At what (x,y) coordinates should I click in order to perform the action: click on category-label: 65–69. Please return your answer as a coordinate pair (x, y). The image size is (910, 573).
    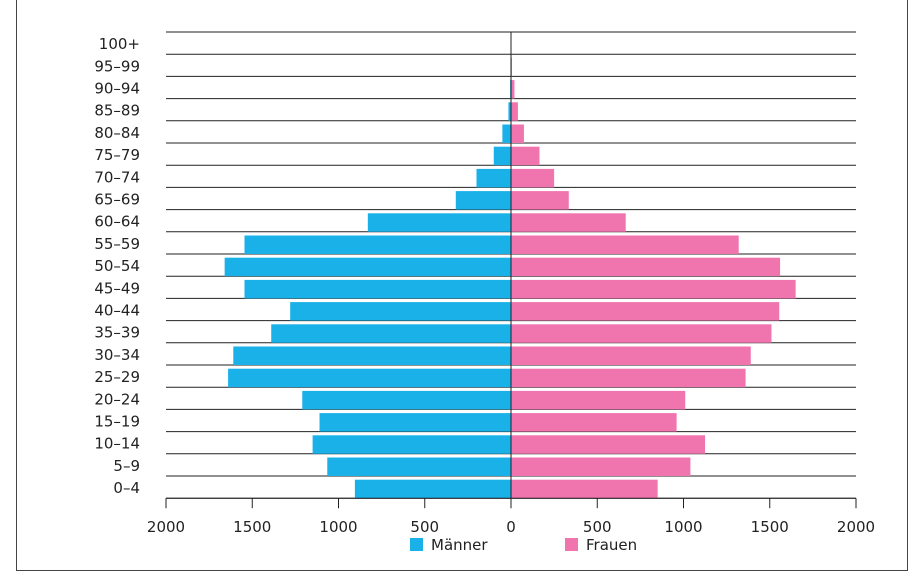
    Looking at the image, I should click on (117, 200).